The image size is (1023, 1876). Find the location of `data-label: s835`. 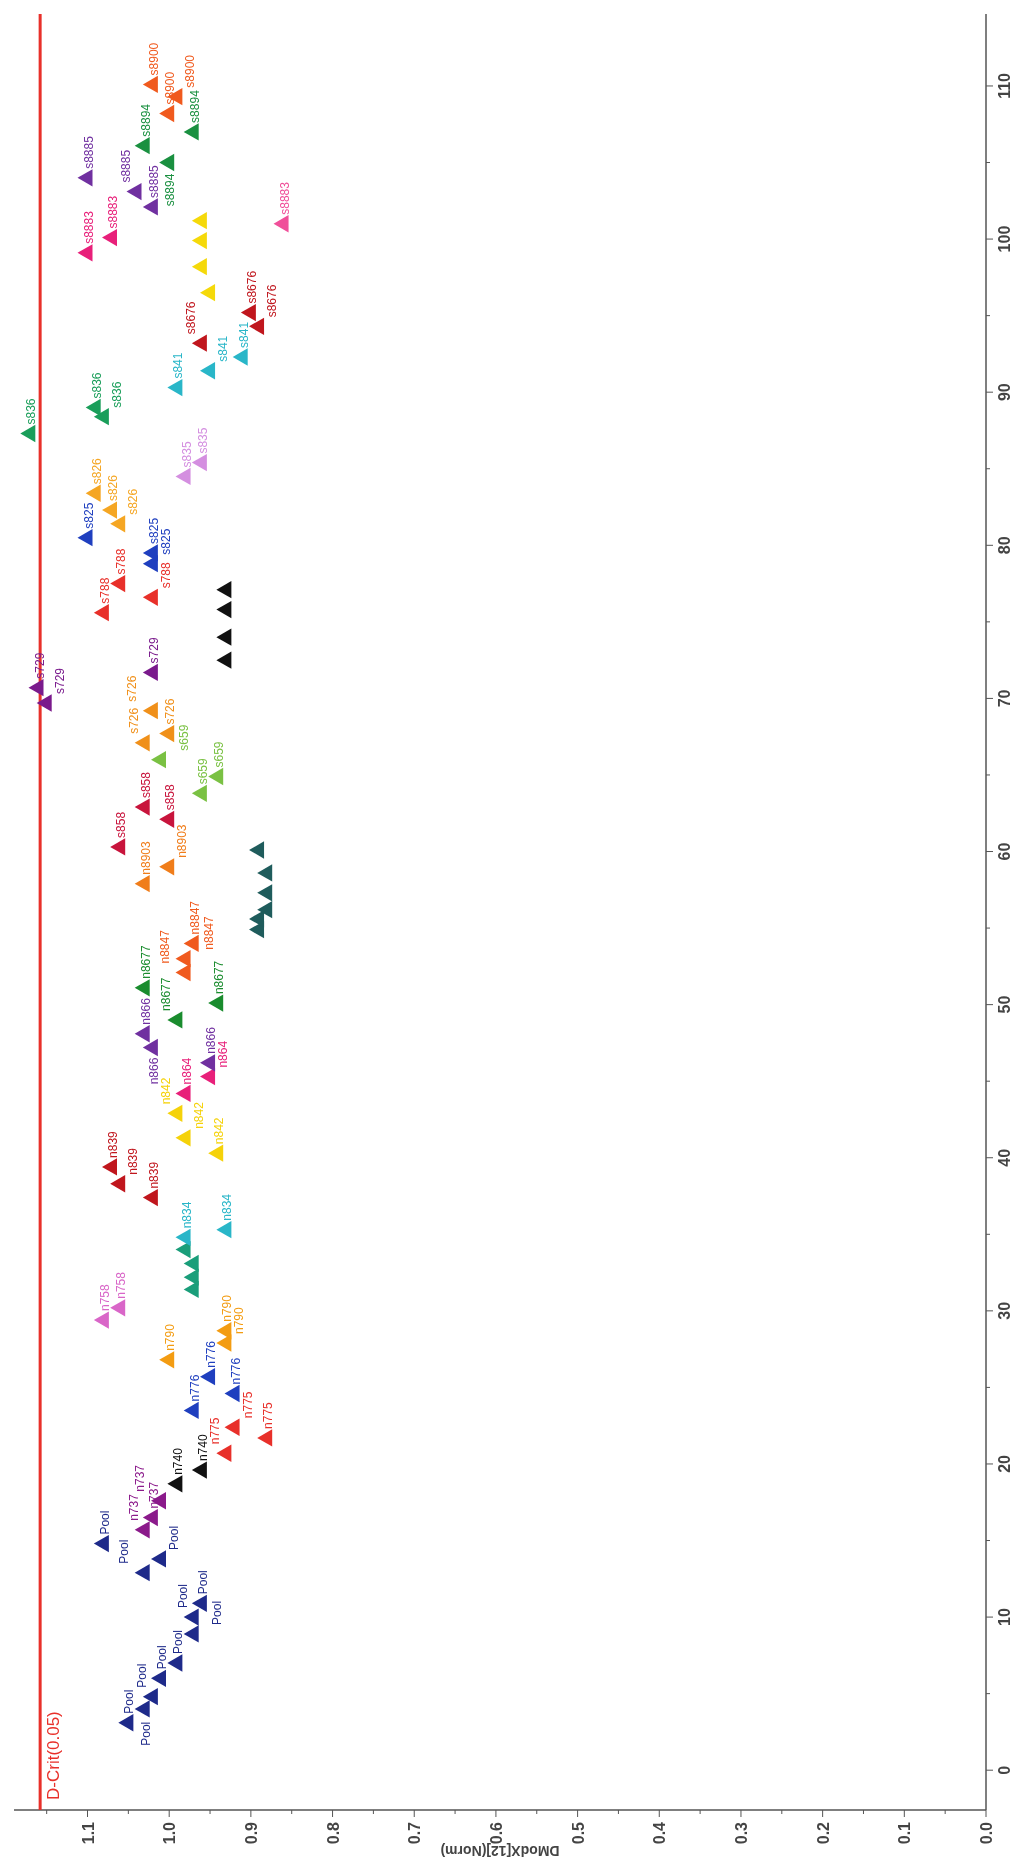

data-label: s835 is located at coordinates (202, 440).